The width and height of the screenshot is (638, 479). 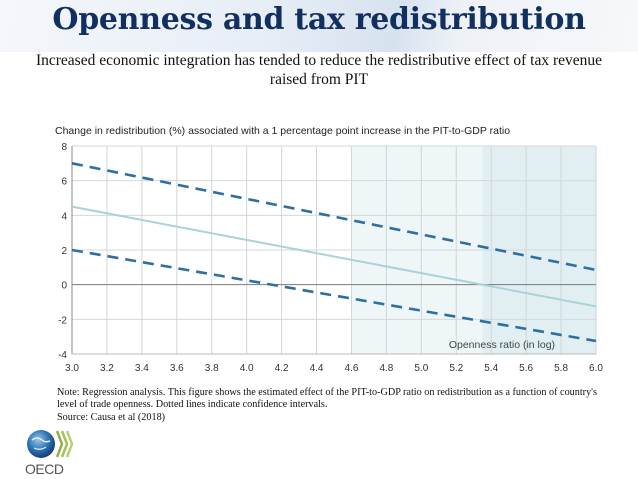 What do you see at coordinates (317, 368) in the screenshot?
I see `x-tick-label: 4.4` at bounding box center [317, 368].